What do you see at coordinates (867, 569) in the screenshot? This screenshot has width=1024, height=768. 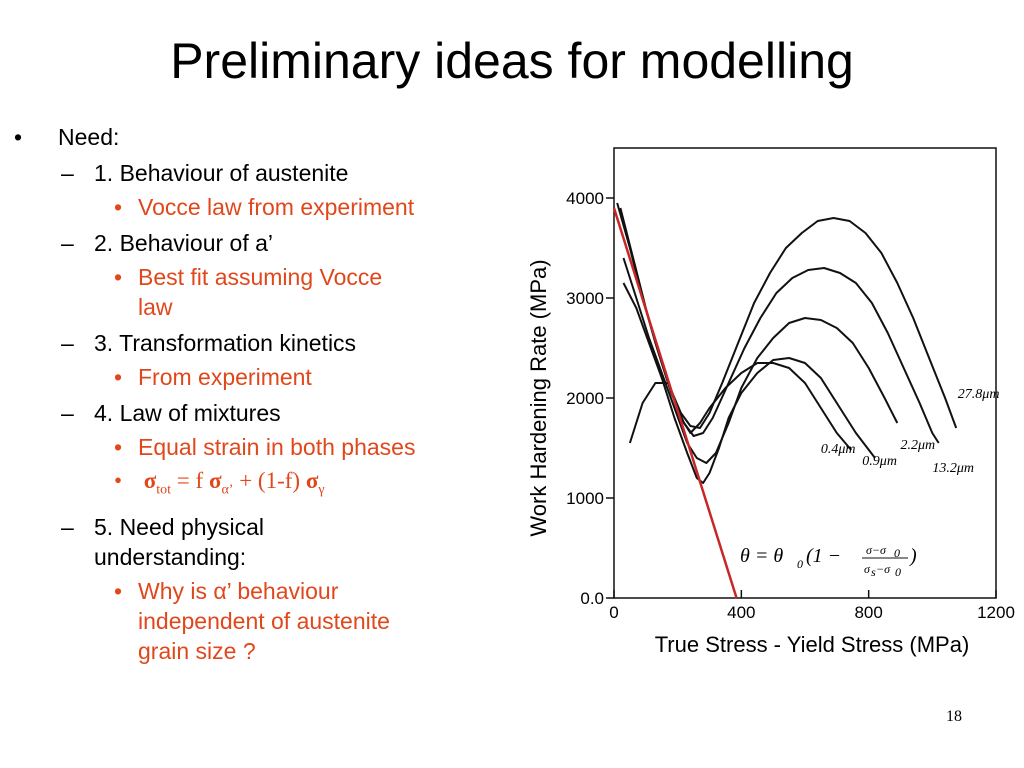 I see `formula-den: σ` at bounding box center [867, 569].